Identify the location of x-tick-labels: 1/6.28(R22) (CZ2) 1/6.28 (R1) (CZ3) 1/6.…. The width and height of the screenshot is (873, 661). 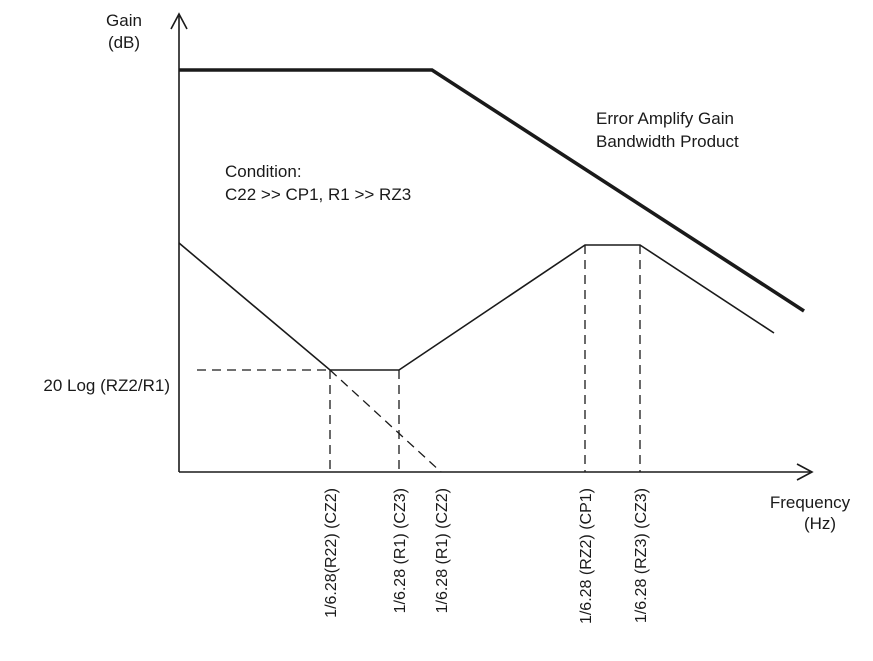
(486, 556).